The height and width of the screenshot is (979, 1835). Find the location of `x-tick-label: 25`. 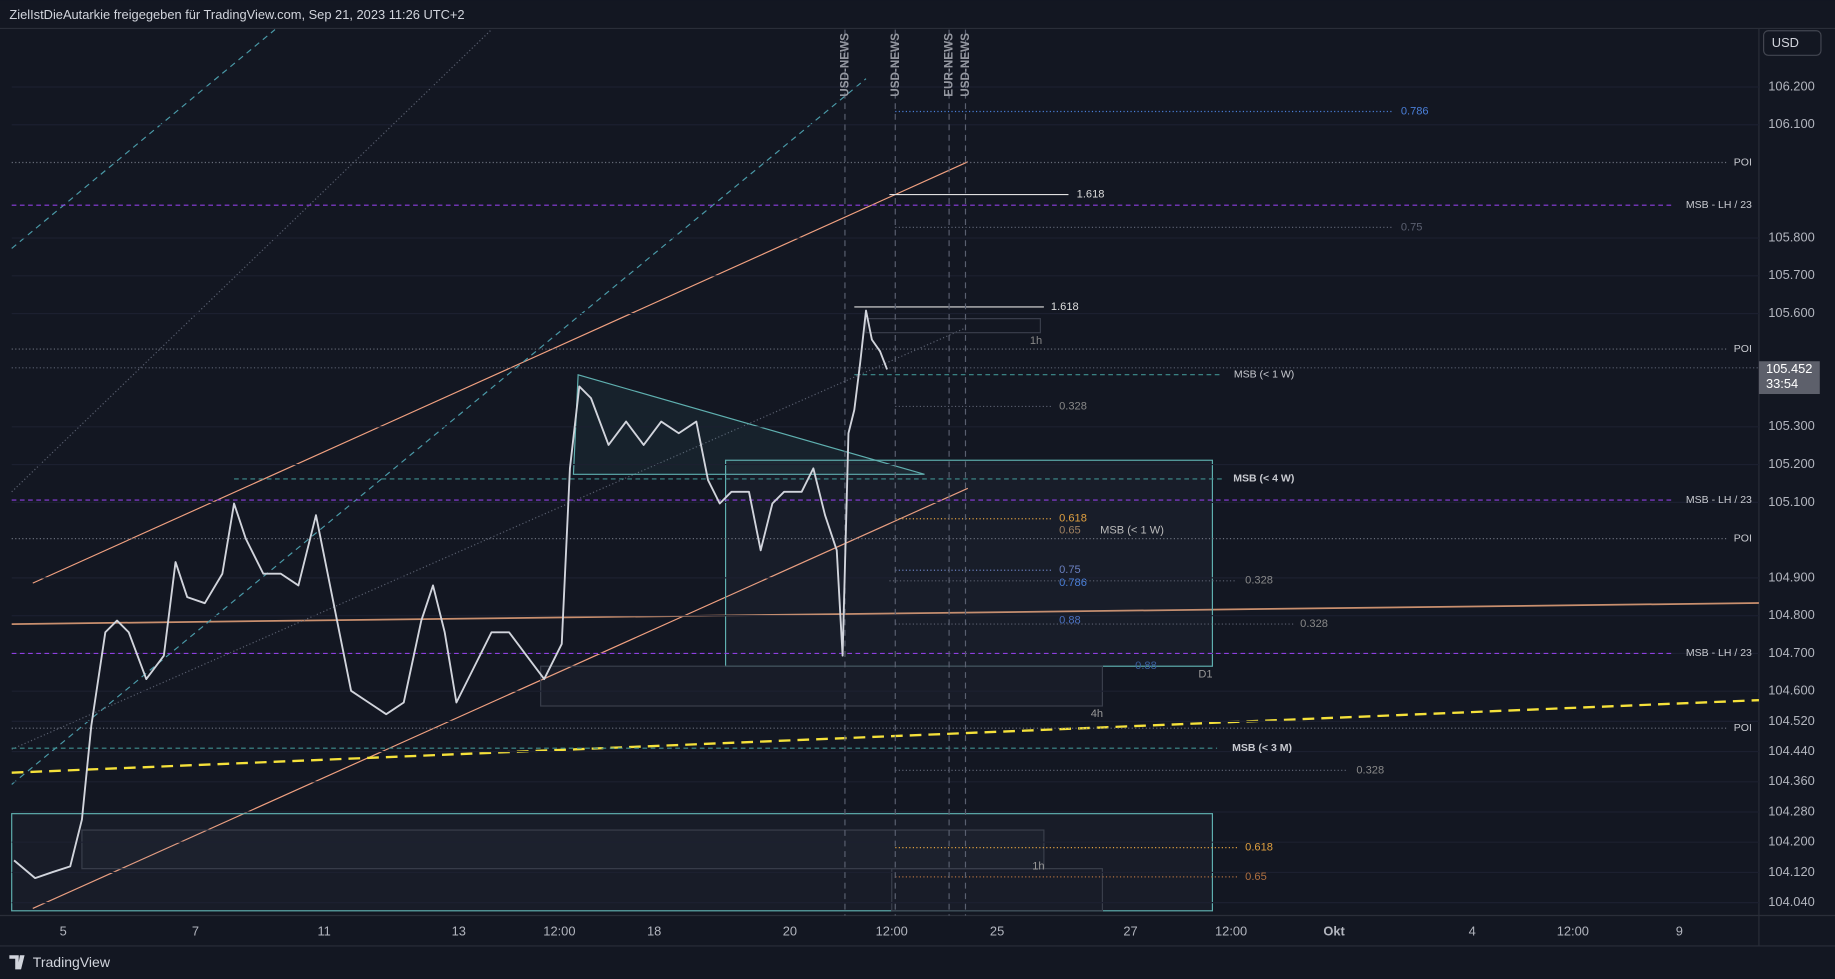

x-tick-label: 25 is located at coordinates (997, 930).